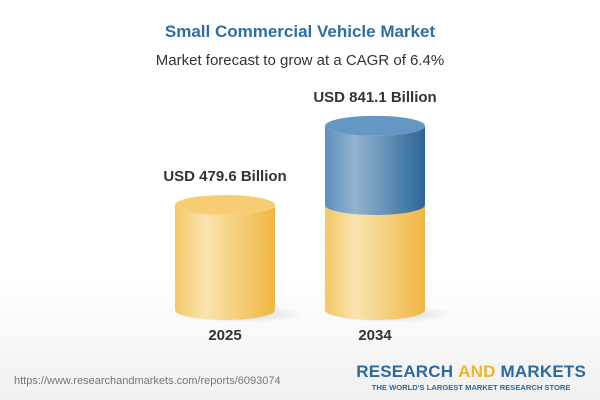 Image resolution: width=600 pixels, height=400 pixels. I want to click on chart-title: Small Commercial Vehicle Market, so click(300, 31).